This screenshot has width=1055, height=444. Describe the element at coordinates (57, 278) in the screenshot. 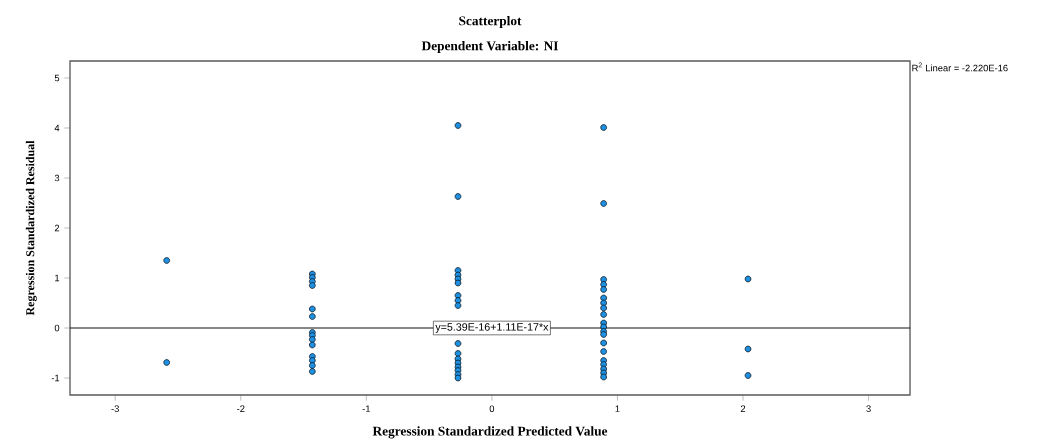

I see `y-tick-label: 1` at that location.